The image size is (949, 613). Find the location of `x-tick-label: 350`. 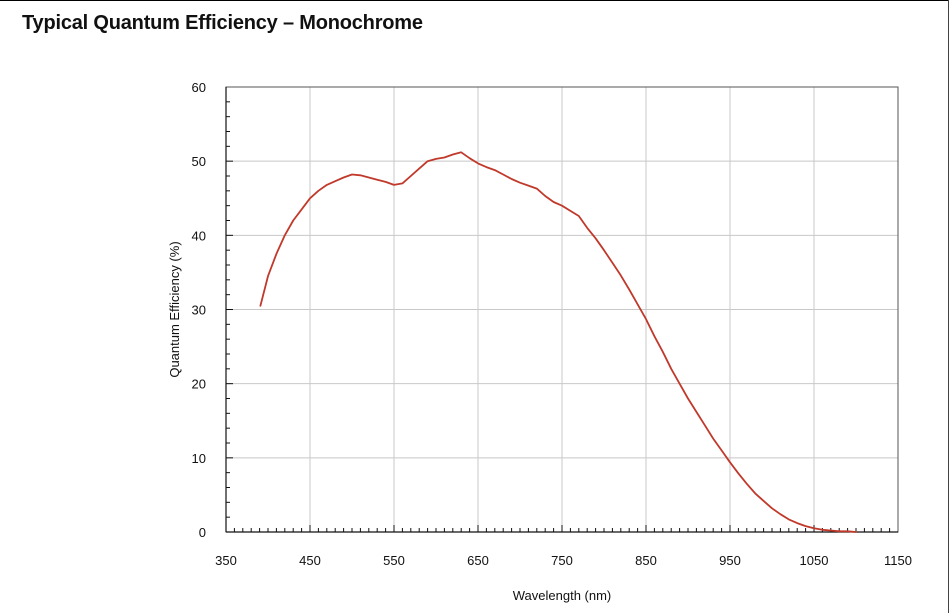

x-tick-label: 350 is located at coordinates (226, 560).